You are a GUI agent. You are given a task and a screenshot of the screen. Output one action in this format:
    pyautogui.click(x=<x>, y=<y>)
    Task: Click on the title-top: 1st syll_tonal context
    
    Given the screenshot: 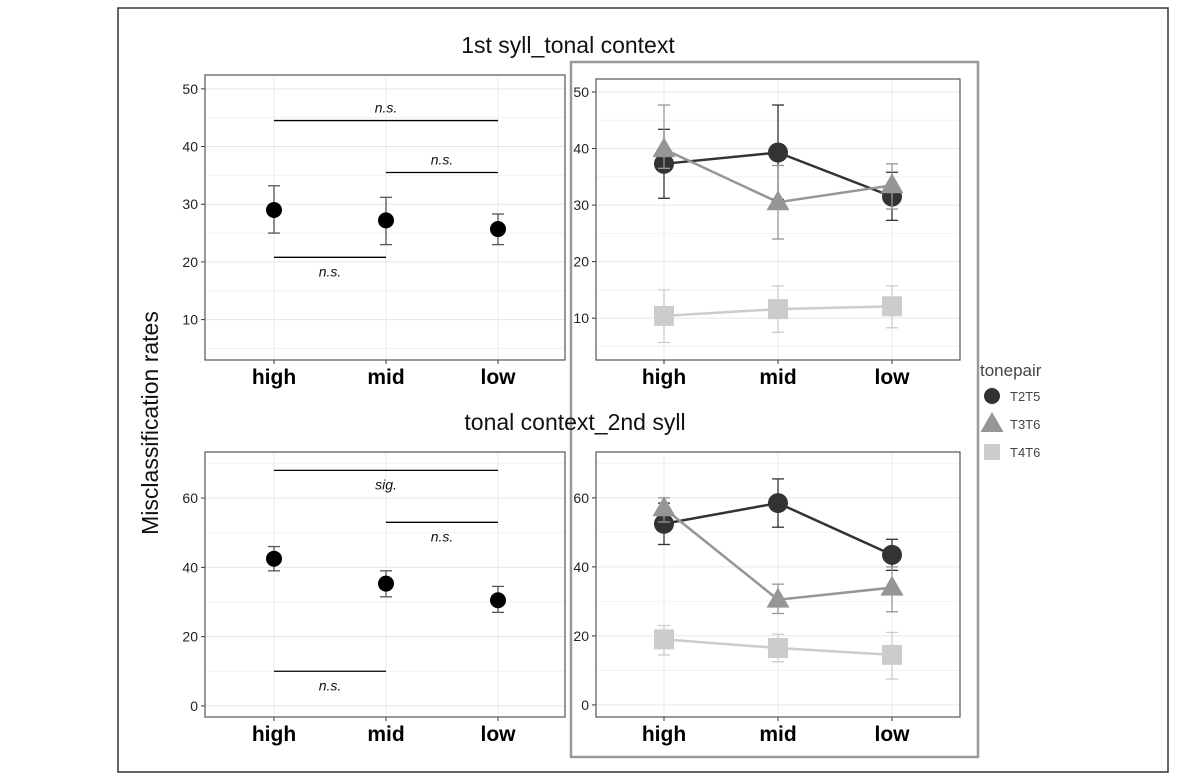 What is the action you would take?
    pyautogui.click(x=568, y=45)
    